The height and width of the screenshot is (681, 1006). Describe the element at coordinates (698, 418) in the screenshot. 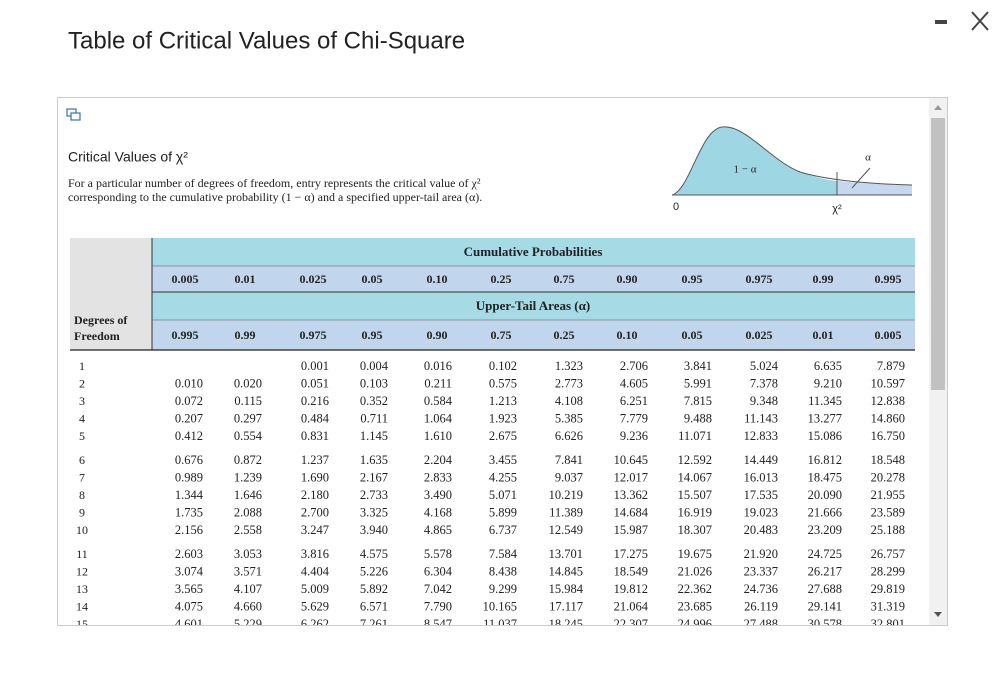

I see `table-cell: 9.488` at that location.